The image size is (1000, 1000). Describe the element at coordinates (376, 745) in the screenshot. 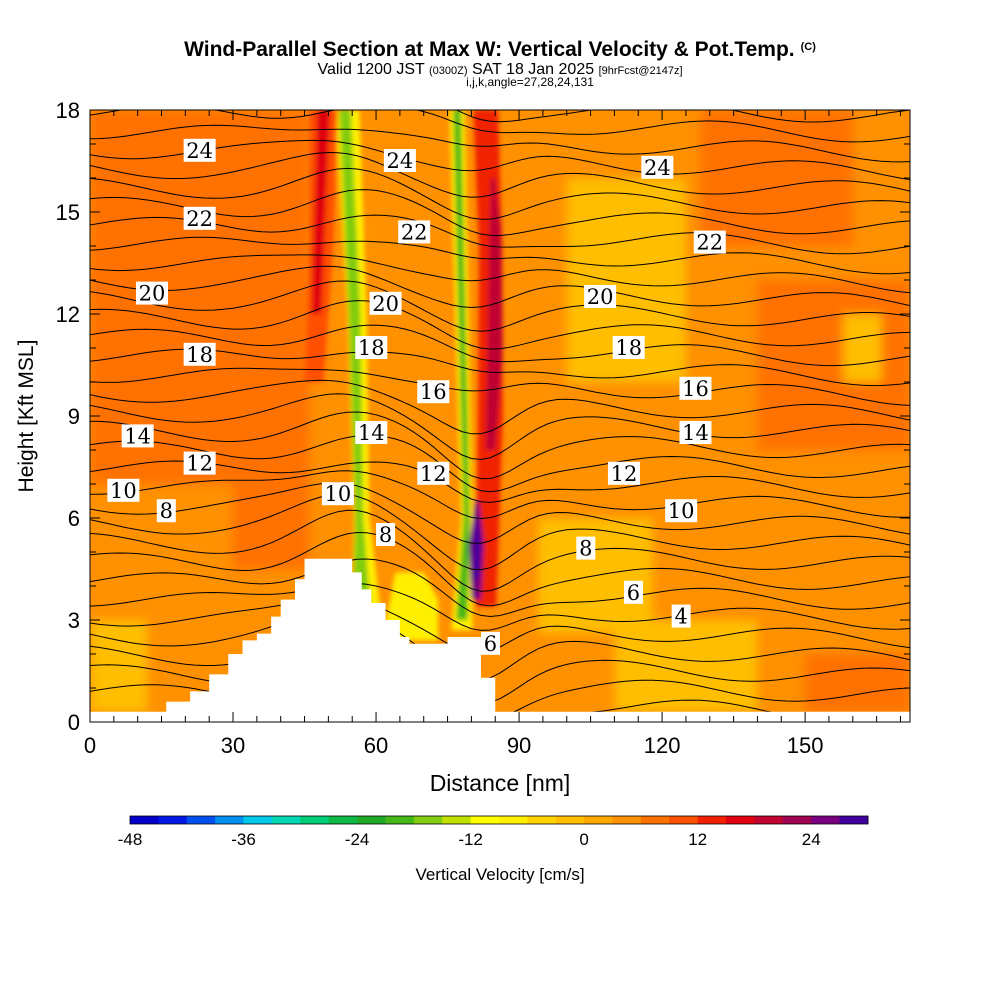

I see `x-tick-label: 60` at that location.